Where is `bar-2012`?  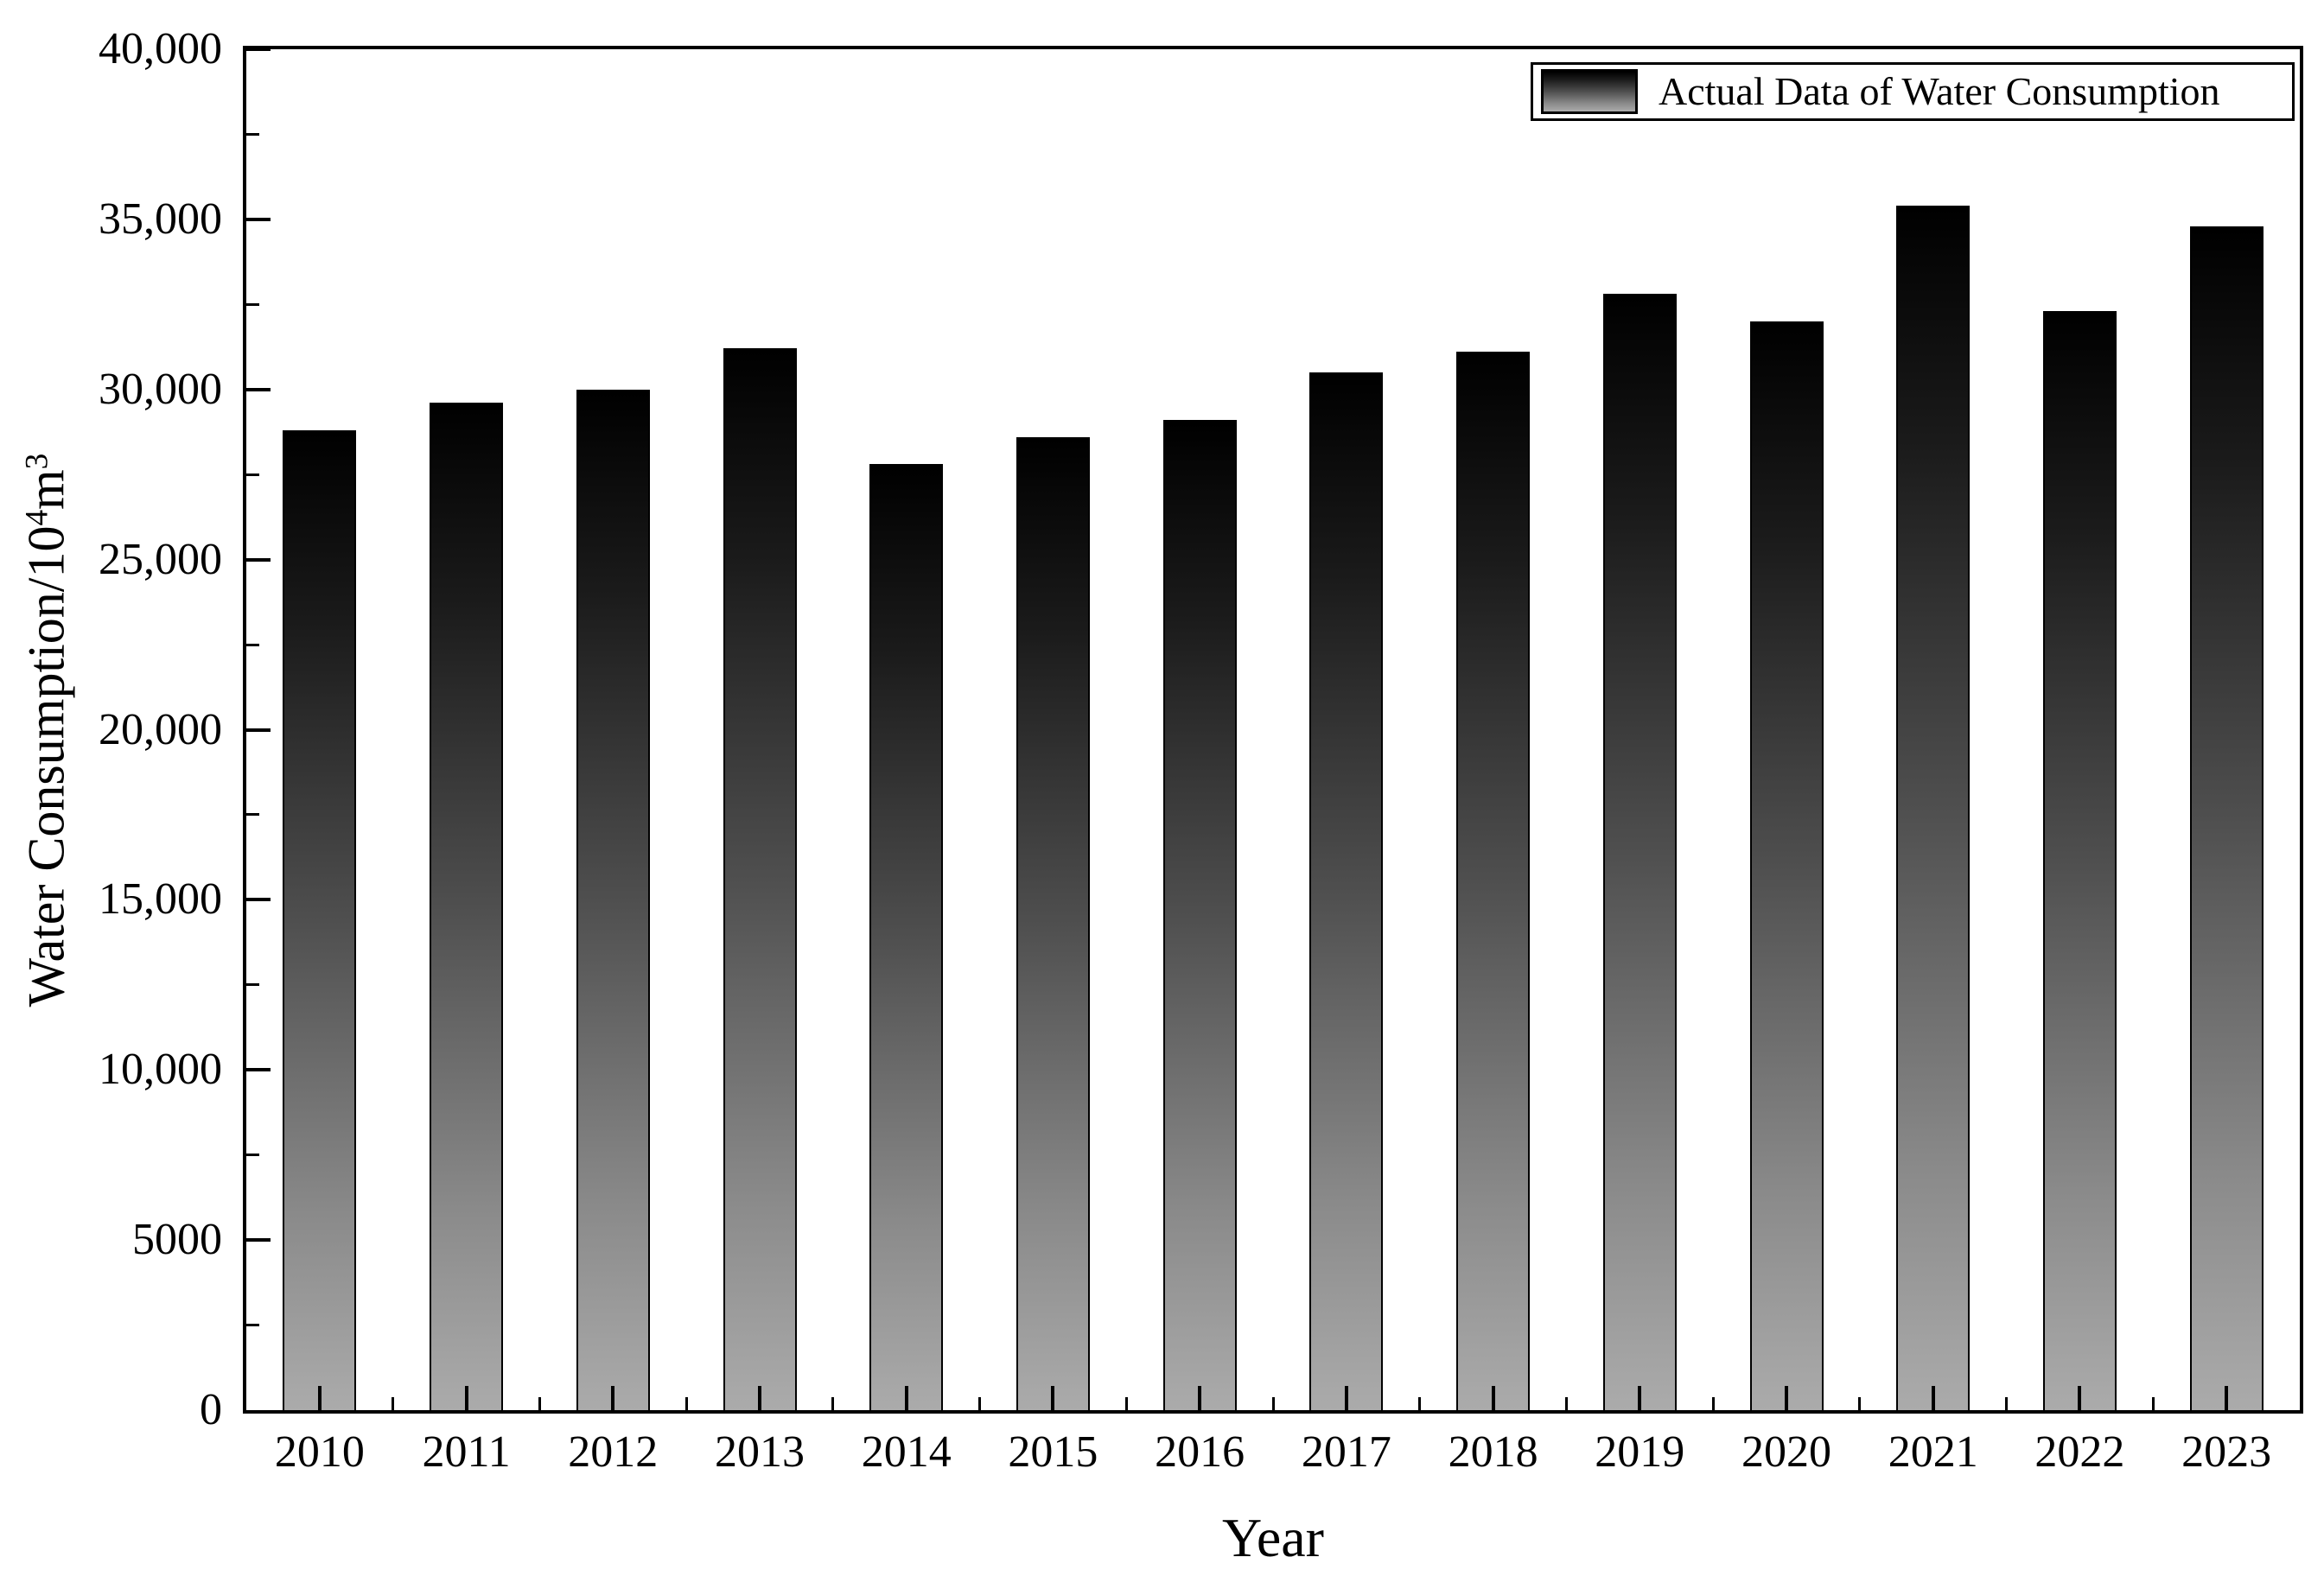
bar-2012 is located at coordinates (613, 900).